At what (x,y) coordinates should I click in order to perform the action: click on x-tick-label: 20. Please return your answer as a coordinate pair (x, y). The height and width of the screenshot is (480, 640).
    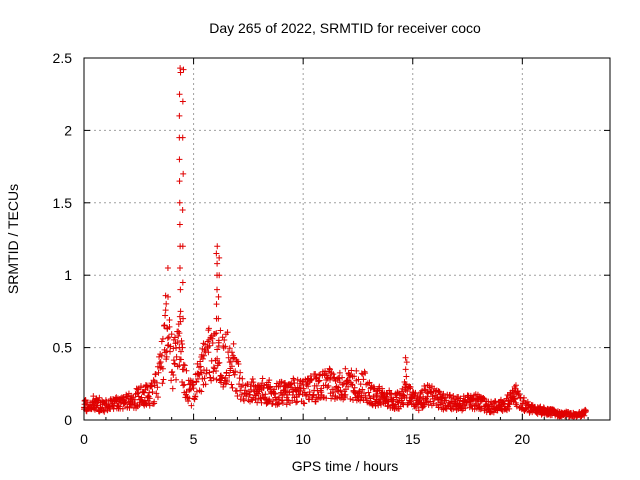
    Looking at the image, I should click on (523, 439).